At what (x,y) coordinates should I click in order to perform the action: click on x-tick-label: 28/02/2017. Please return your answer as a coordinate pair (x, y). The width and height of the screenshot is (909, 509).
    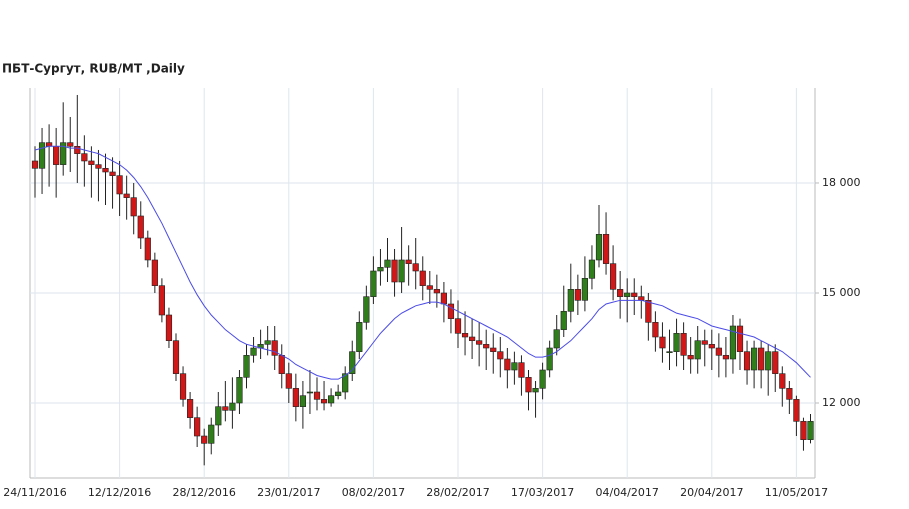
    Looking at the image, I should click on (457, 492).